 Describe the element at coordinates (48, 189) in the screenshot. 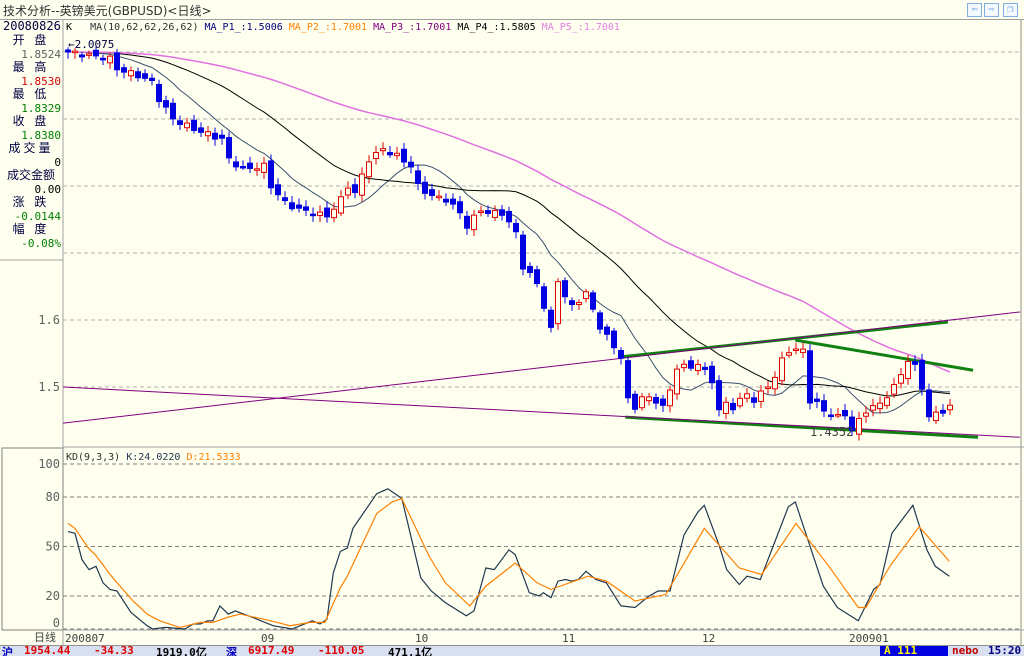

I see `info-value: 0.00` at that location.